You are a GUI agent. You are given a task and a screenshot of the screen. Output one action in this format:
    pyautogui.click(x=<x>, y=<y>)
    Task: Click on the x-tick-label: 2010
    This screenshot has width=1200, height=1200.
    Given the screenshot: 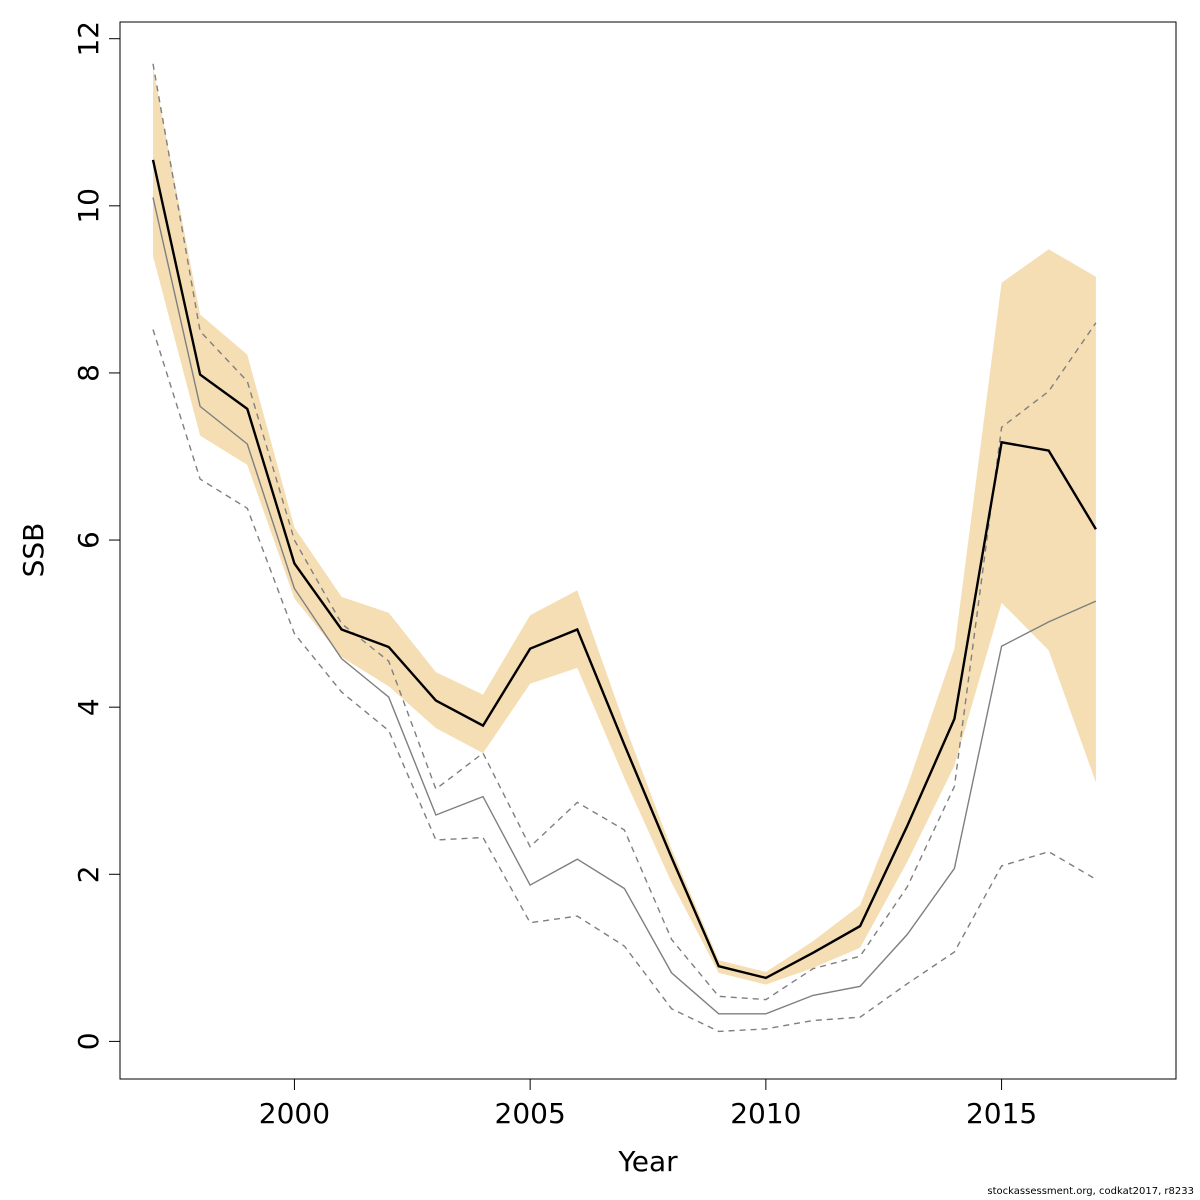 What is the action you would take?
    pyautogui.click(x=765, y=1113)
    